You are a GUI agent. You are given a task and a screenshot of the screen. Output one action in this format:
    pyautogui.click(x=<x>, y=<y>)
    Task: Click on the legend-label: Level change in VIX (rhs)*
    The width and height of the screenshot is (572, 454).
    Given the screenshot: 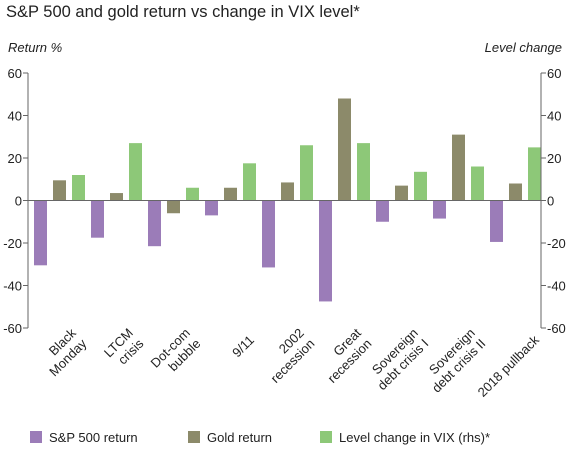 What is the action you would take?
    pyautogui.click(x=414, y=437)
    